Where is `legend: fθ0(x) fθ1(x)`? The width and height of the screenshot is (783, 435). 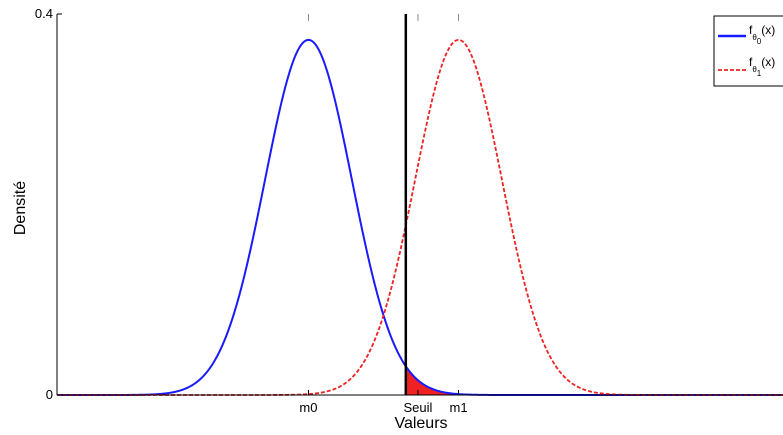
legend: fθ0(x) fθ1(x) is located at coordinates (748, 51).